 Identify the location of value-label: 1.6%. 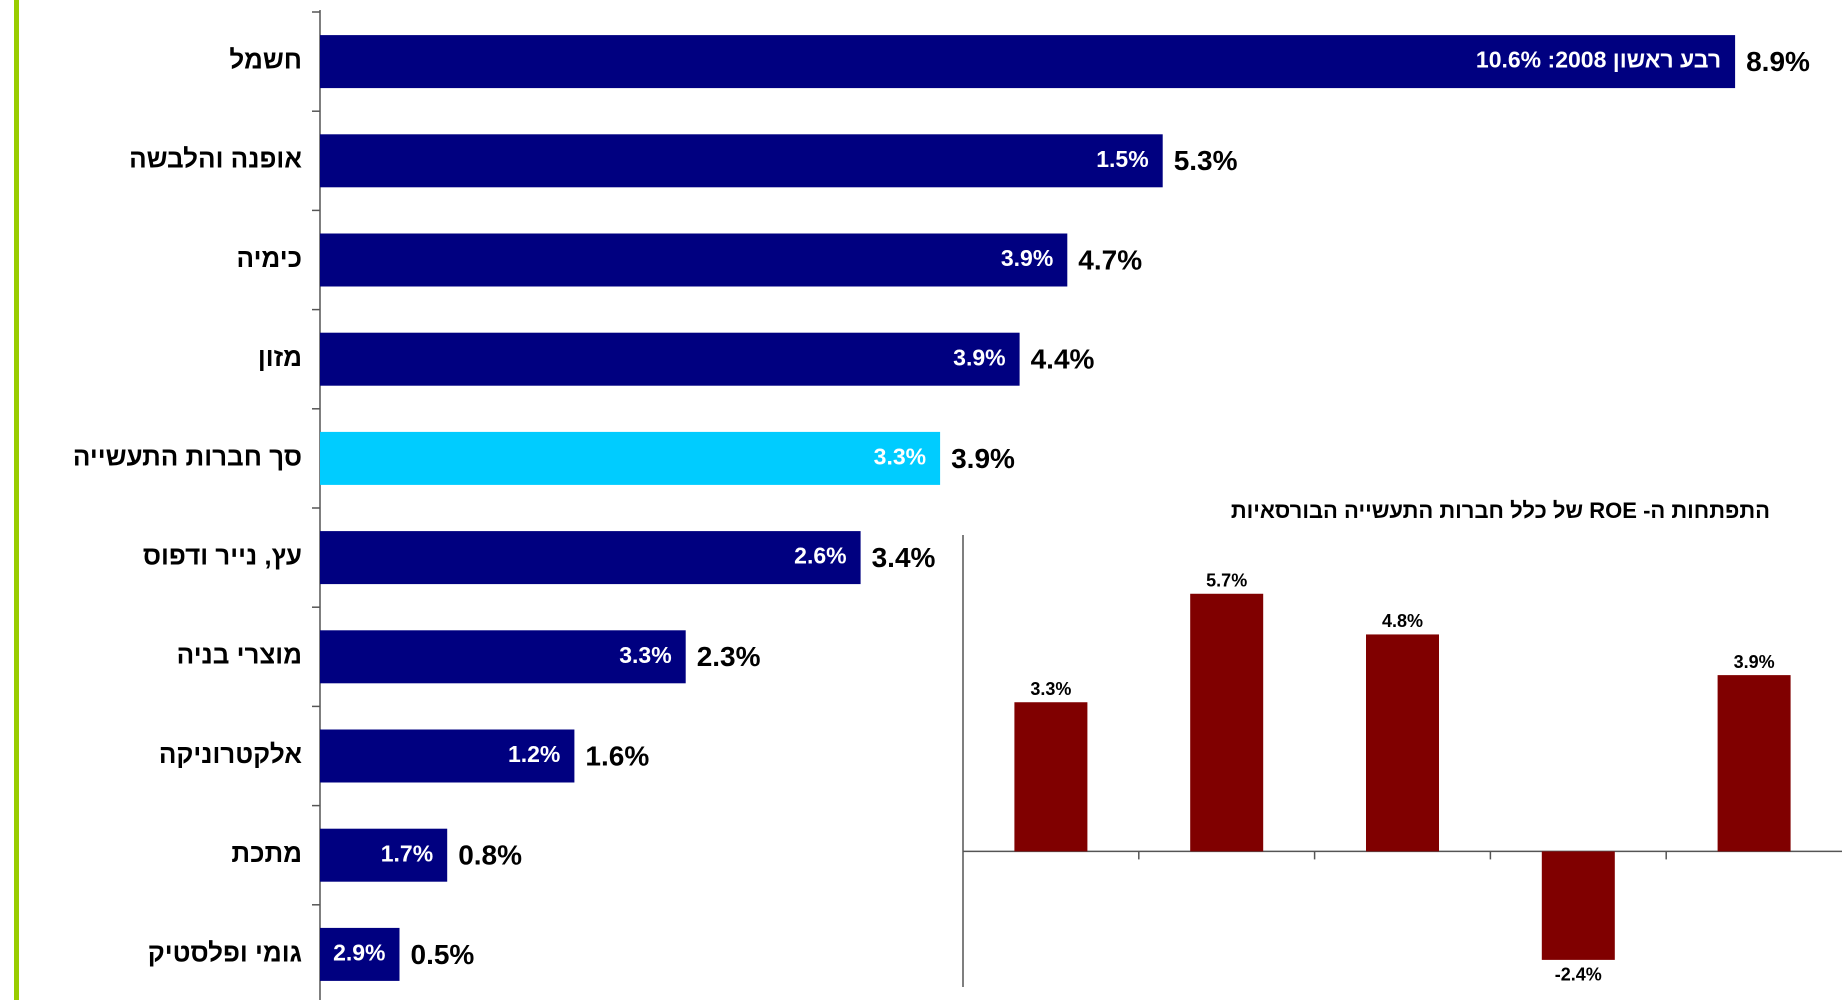
(617, 755).